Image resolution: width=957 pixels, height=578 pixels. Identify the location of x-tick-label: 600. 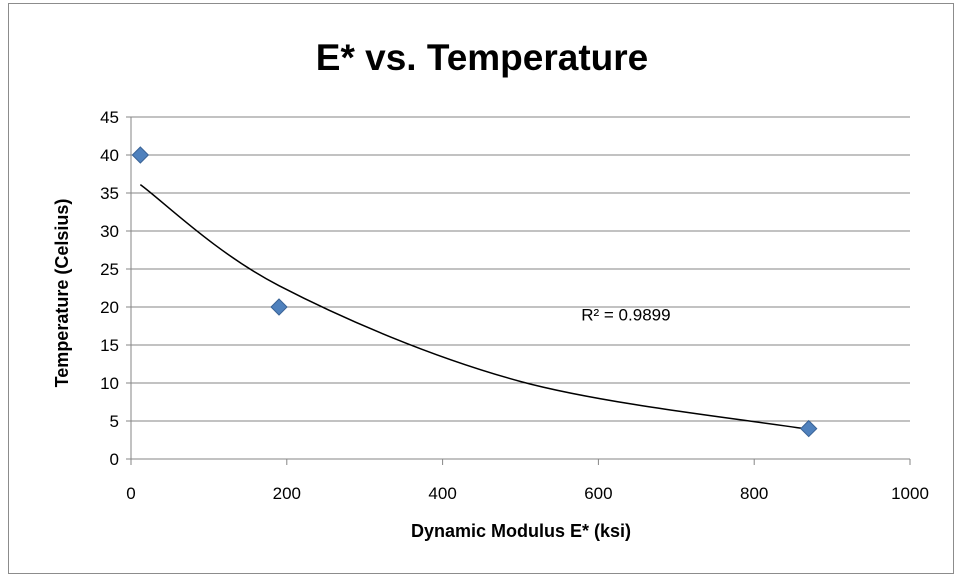
(598, 493).